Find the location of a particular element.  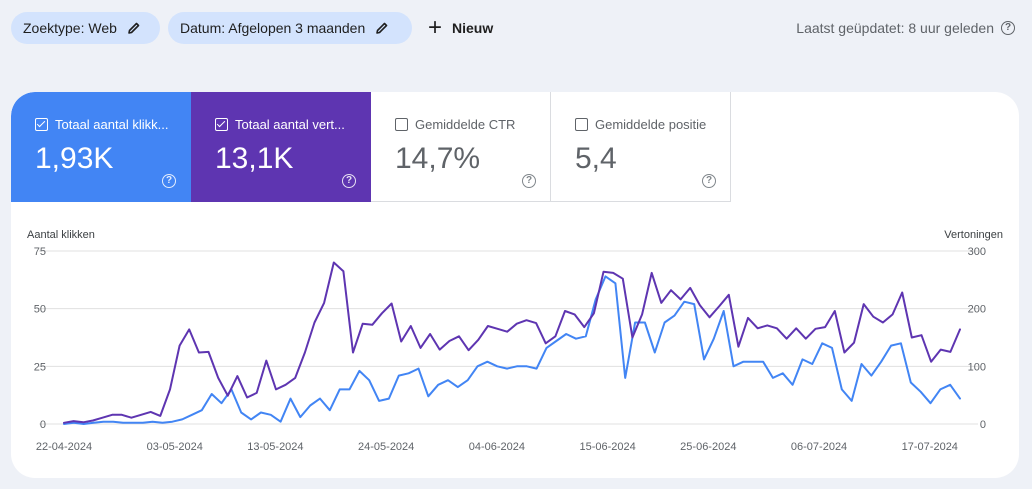

y-tick-left: 75 is located at coordinates (40, 252).